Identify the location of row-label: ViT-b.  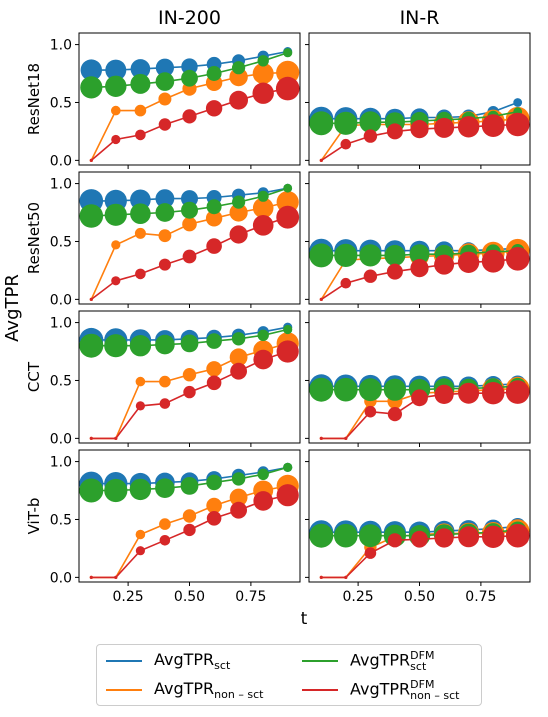
(34, 516).